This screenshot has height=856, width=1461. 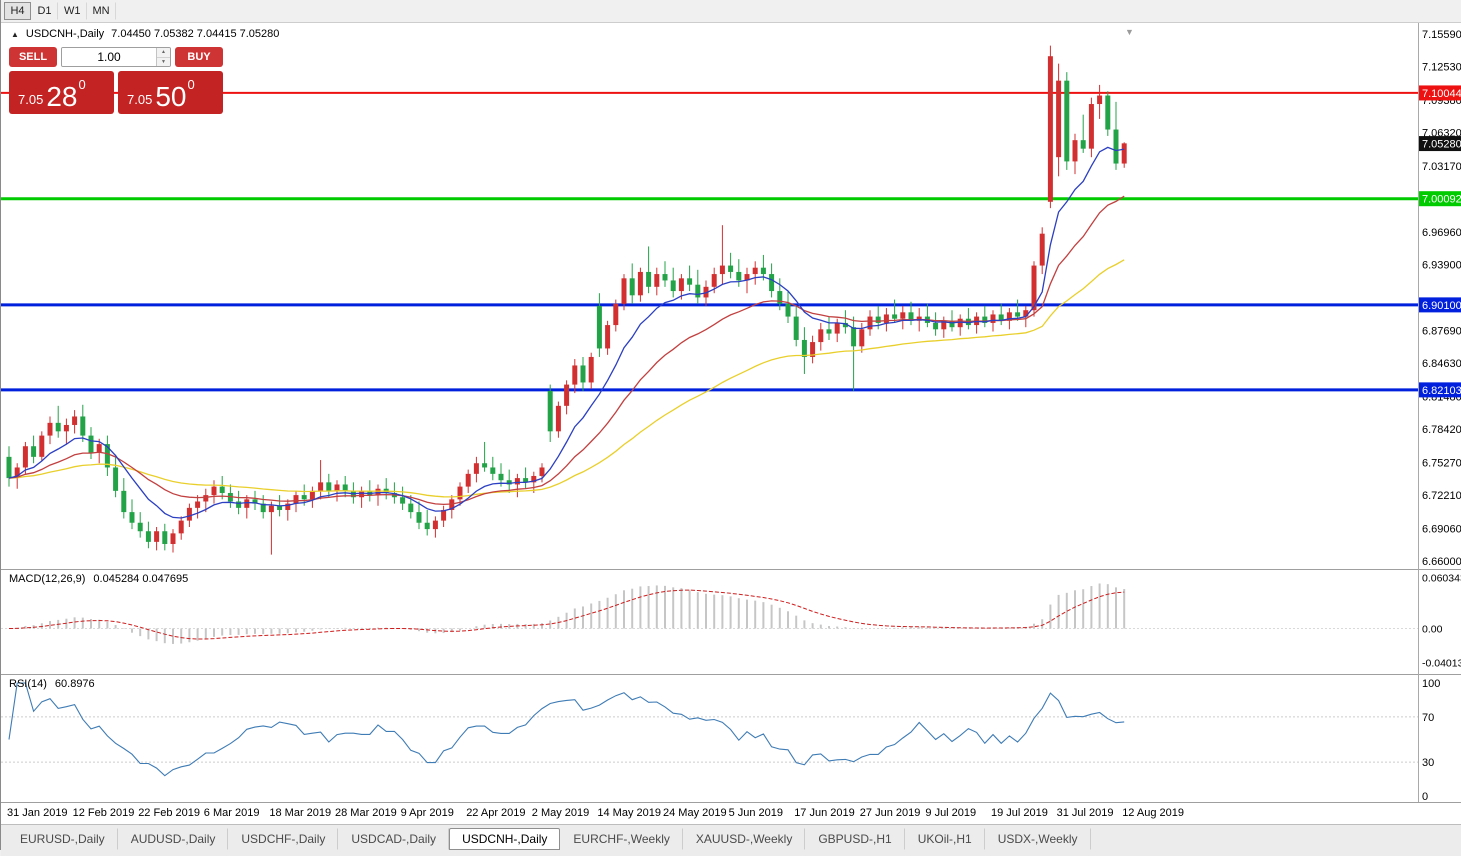 I want to click on chart-tab-ukoil-h1: UKOil-,H1, so click(x=945, y=839).